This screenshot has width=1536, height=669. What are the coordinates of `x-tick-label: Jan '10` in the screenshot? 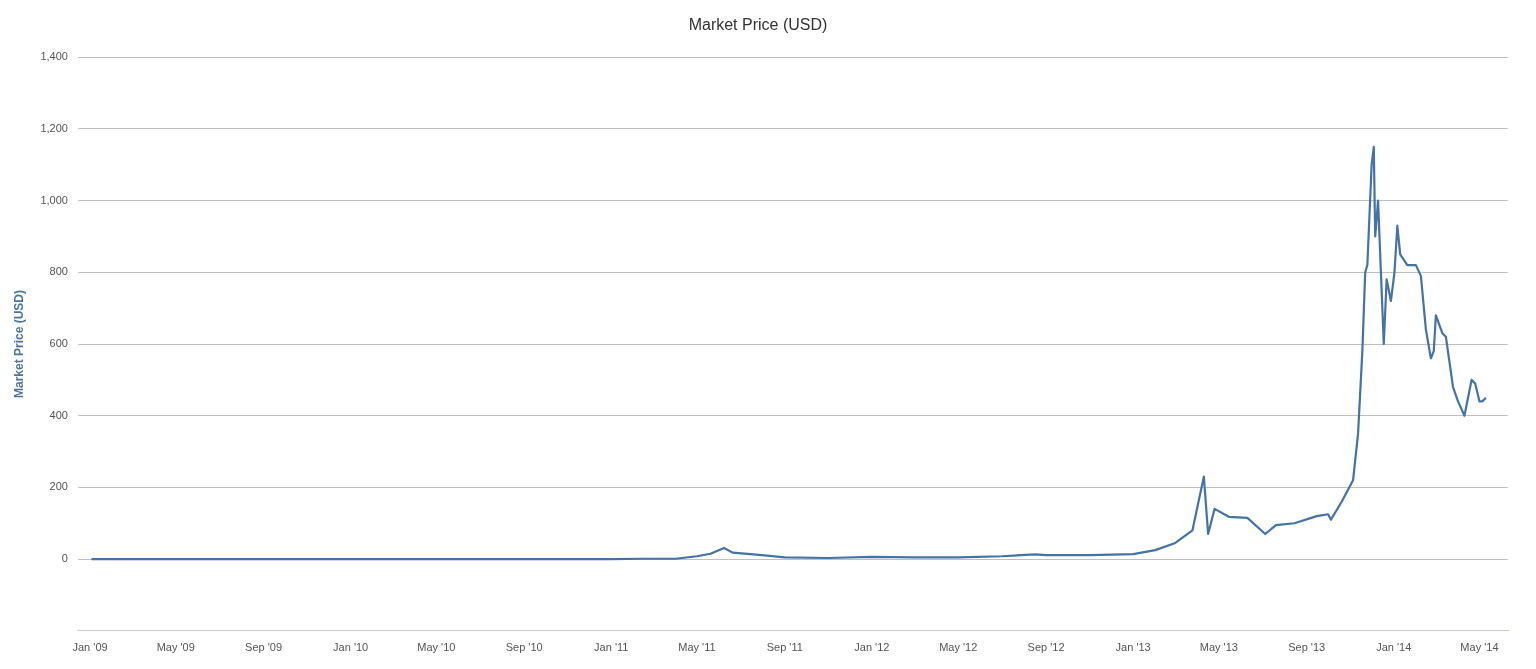 It's located at (351, 647).